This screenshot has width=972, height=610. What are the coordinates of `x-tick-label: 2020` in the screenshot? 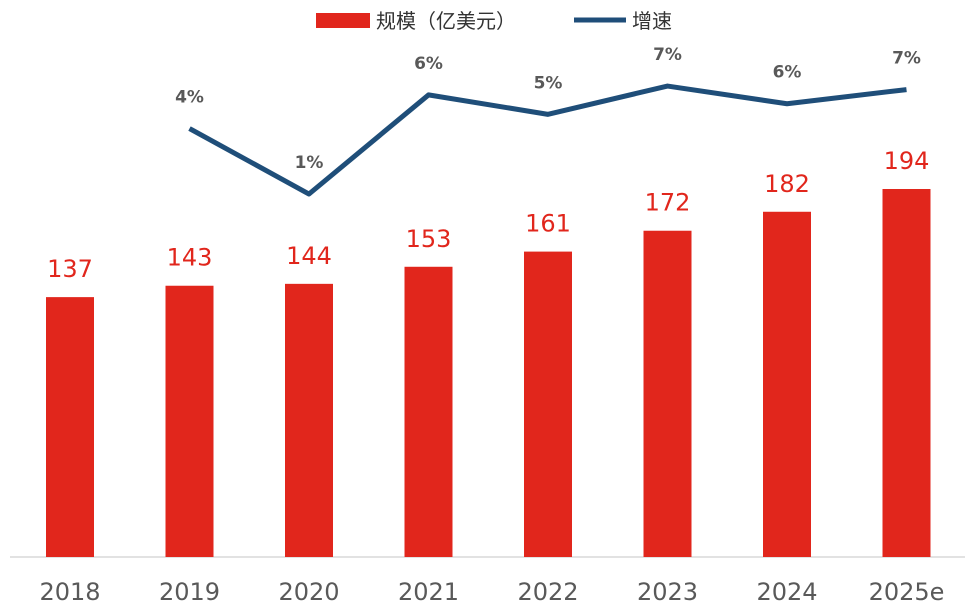 It's located at (308, 592).